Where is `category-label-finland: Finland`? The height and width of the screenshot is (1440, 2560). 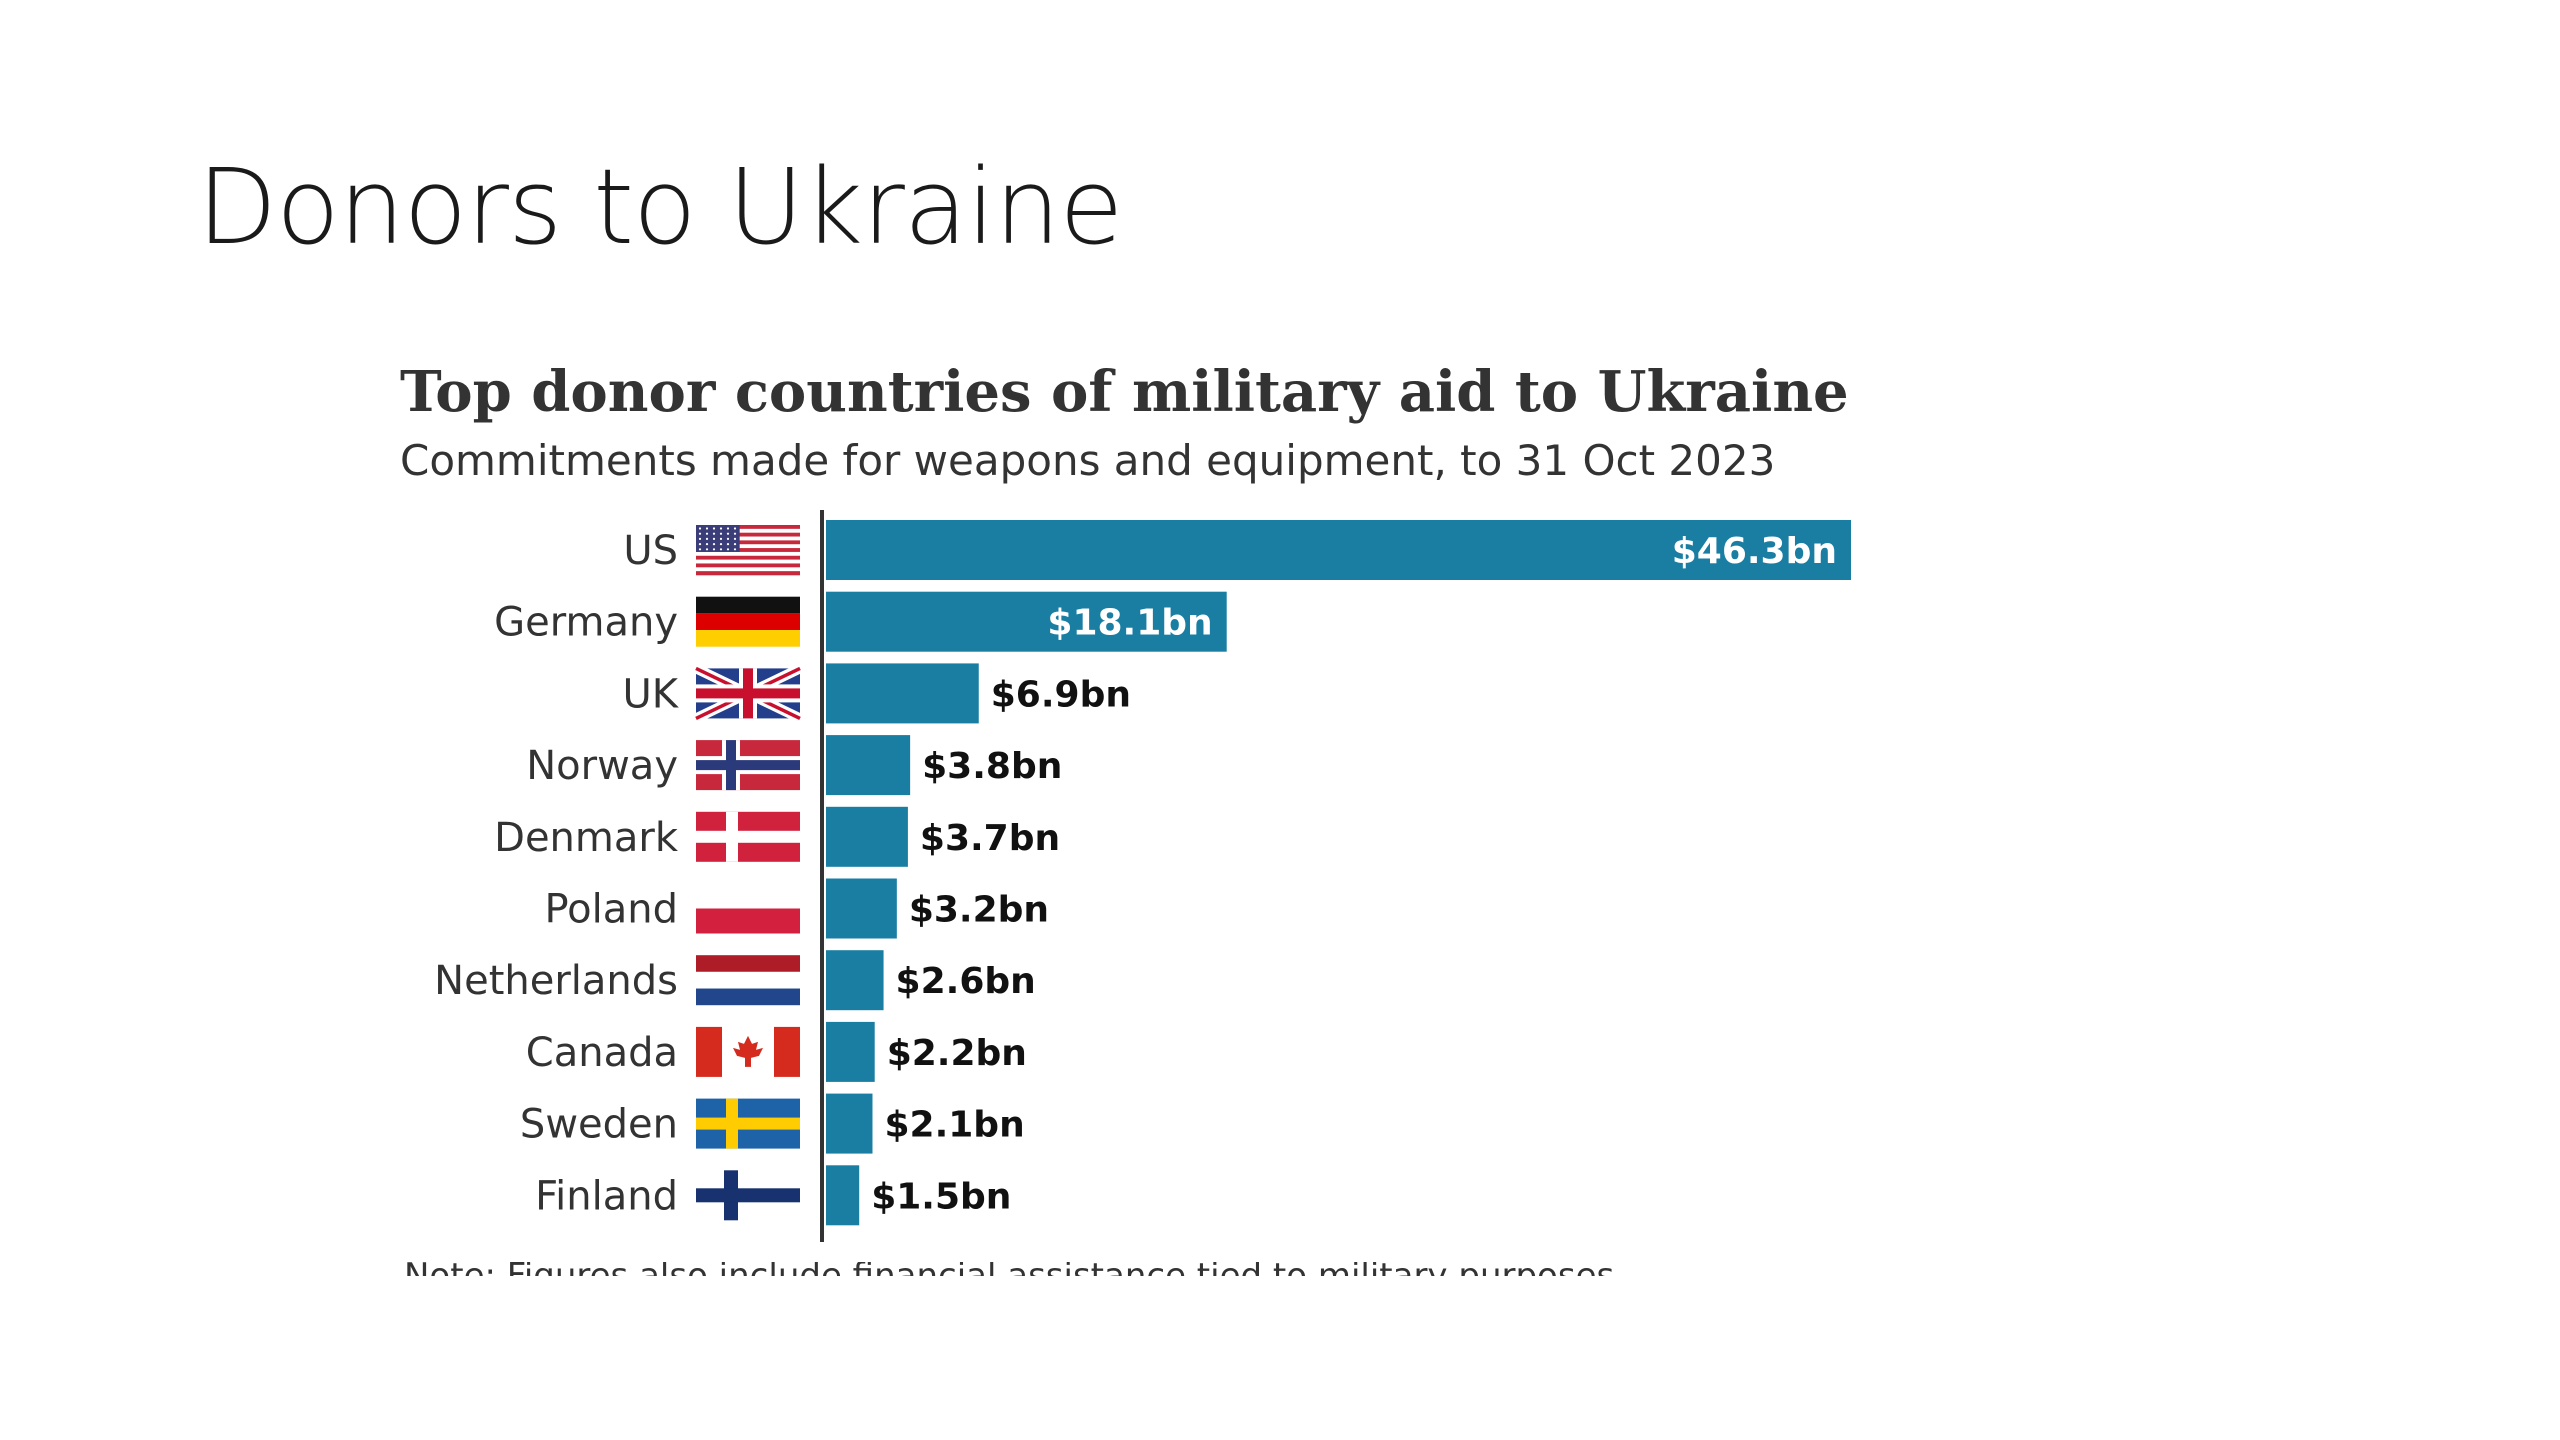
category-label-finland: Finland is located at coordinates (606, 1196).